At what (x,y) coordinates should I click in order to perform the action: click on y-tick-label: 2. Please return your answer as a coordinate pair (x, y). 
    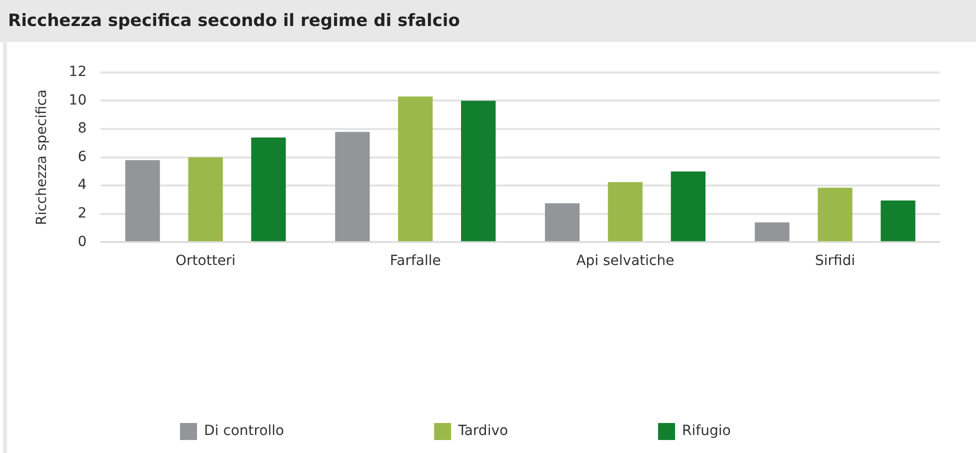
    Looking at the image, I should click on (82, 214).